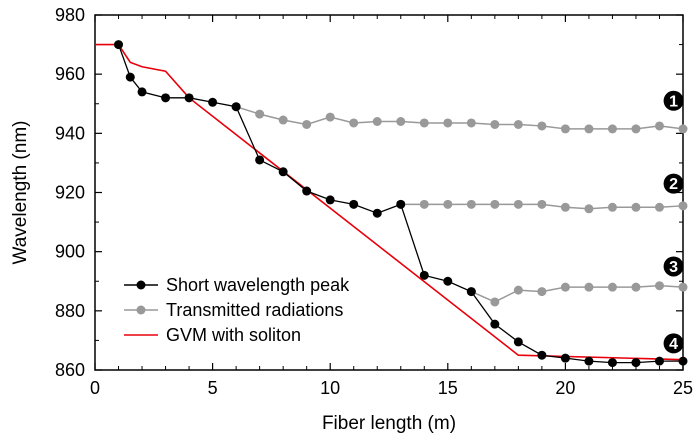 The height and width of the screenshot is (438, 693). Describe the element at coordinates (70, 311) in the screenshot. I see `y-tick-label: 880` at that location.